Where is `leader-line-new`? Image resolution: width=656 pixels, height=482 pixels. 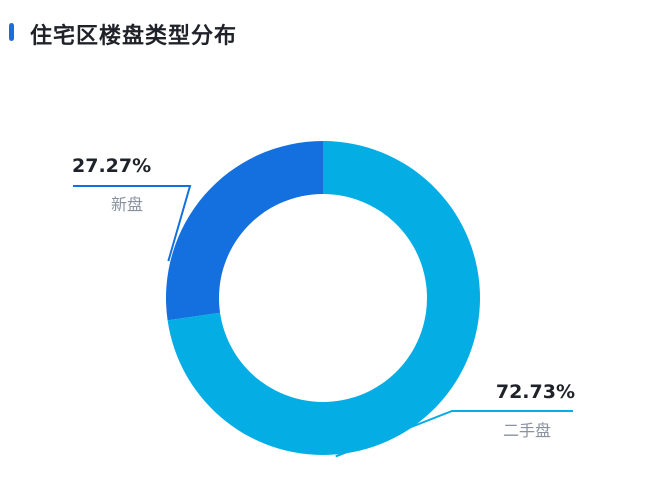
leader-line-new is located at coordinates (132, 223).